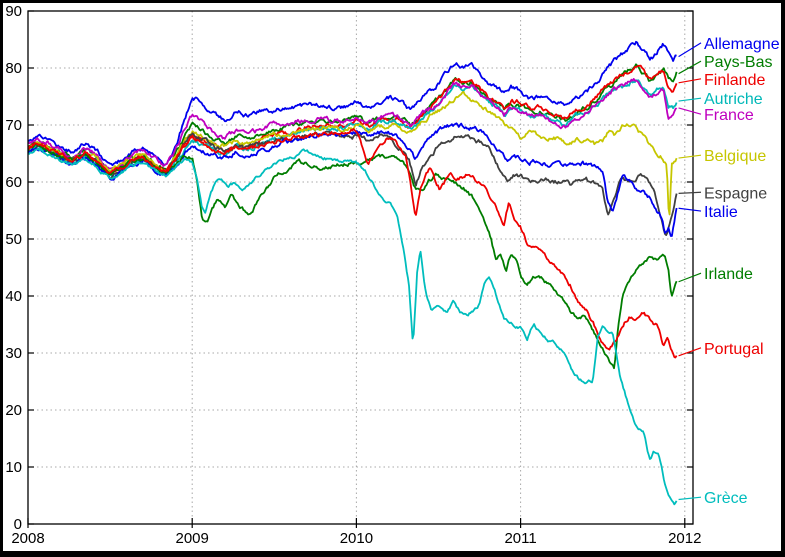 The image size is (785, 557). What do you see at coordinates (690, 209) in the screenshot?
I see `series-leader-italie` at bounding box center [690, 209].